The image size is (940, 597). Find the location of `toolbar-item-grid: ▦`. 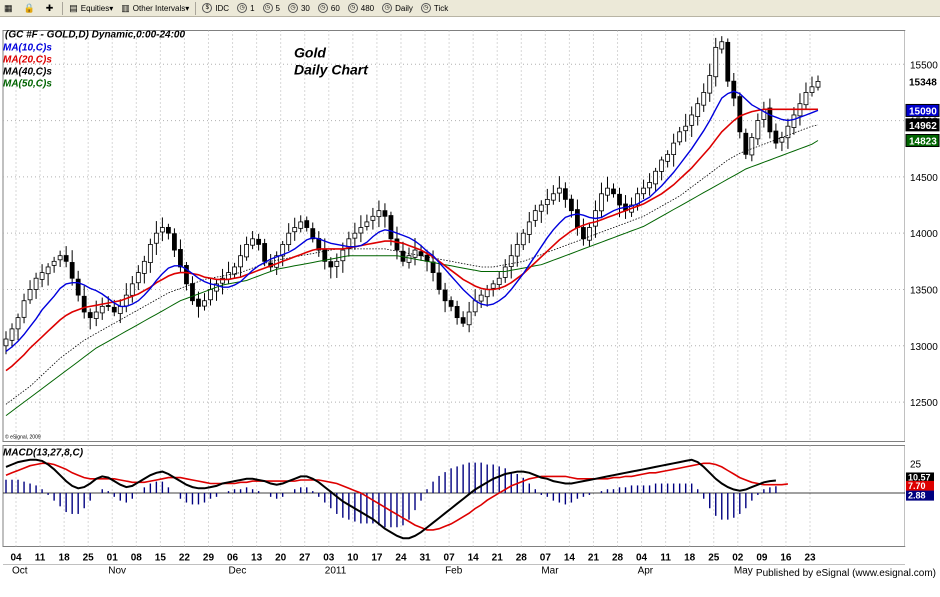

toolbar-item-grid: ▦ is located at coordinates (10, 8).